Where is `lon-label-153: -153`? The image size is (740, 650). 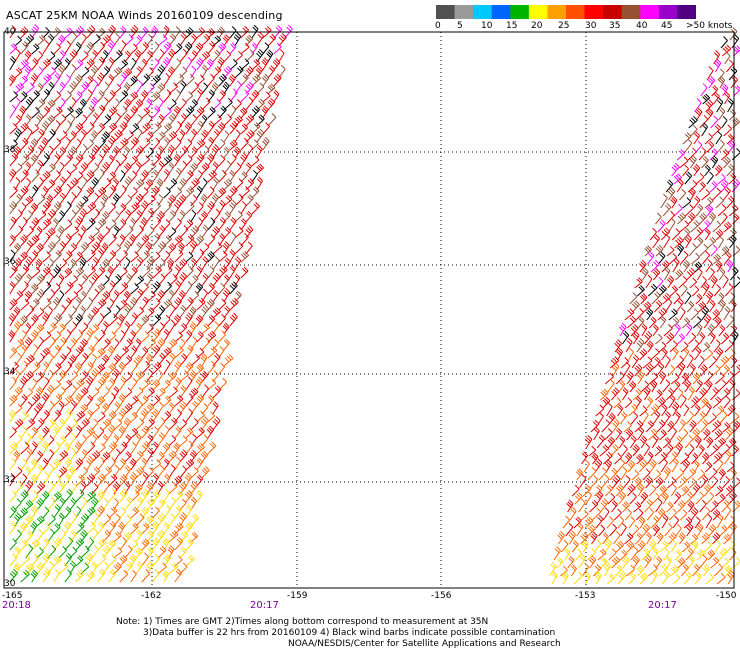
lon-label-153: -153 is located at coordinates (585, 596).